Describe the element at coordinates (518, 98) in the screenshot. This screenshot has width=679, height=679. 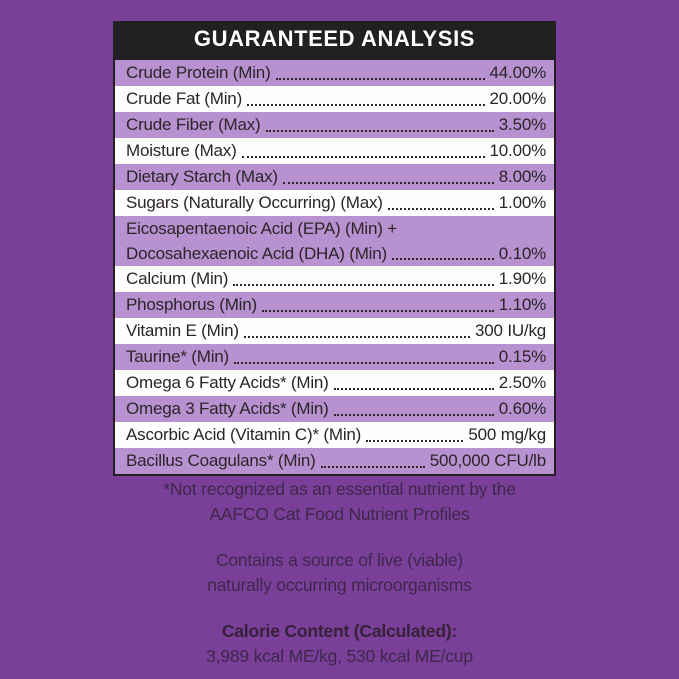
I see `row-value: 20.00%` at that location.